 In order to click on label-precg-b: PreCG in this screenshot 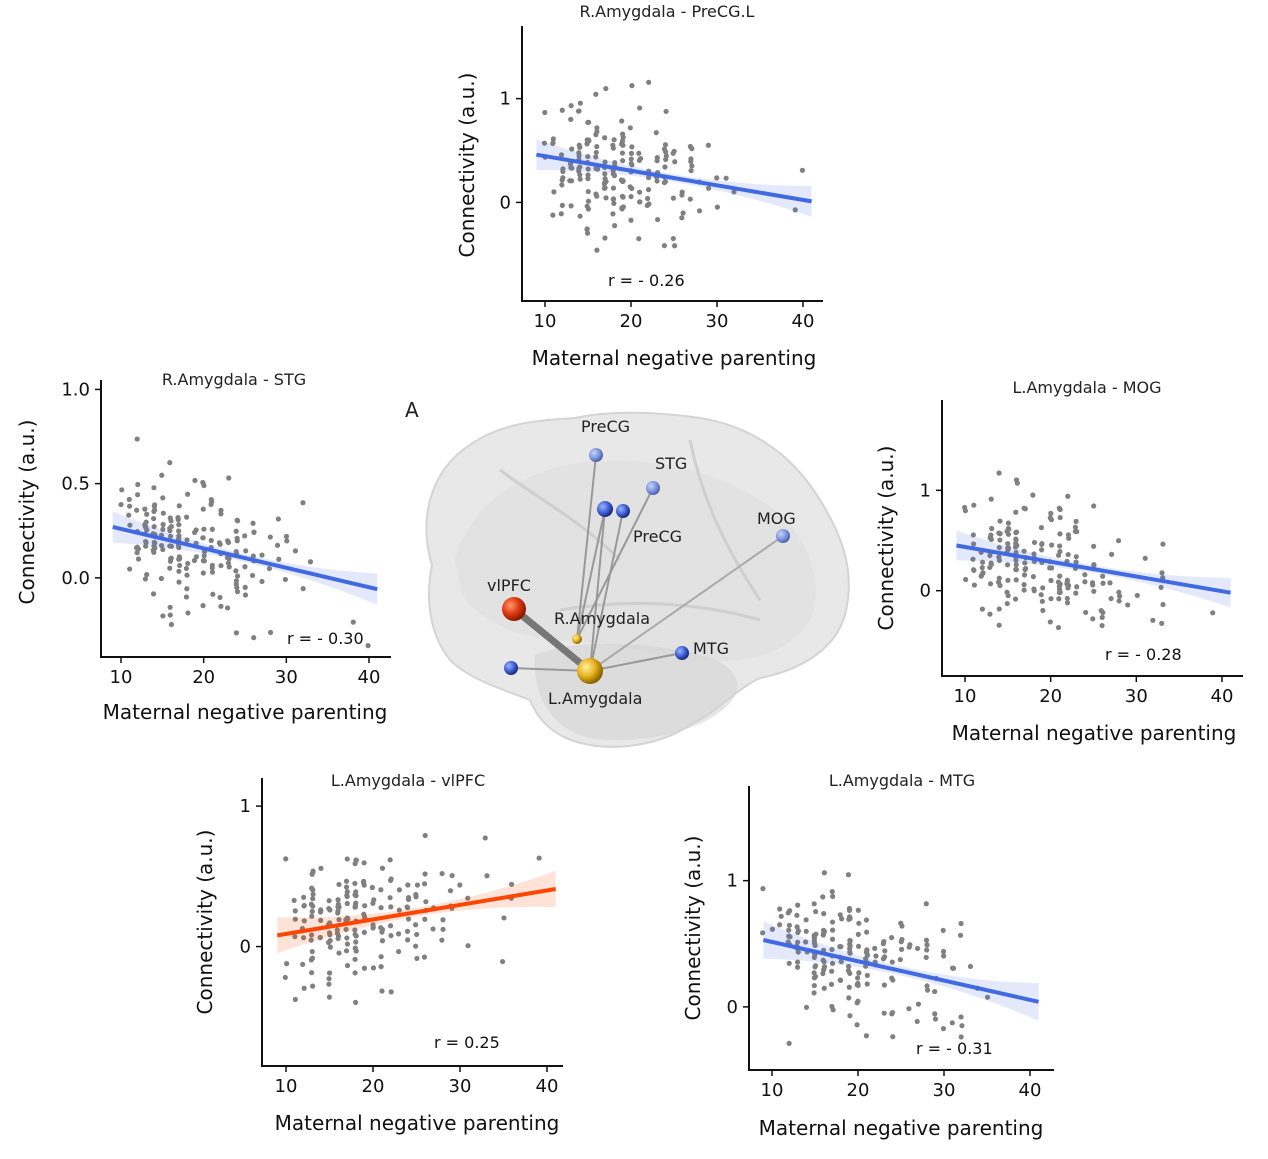, I will do `click(657, 536)`.